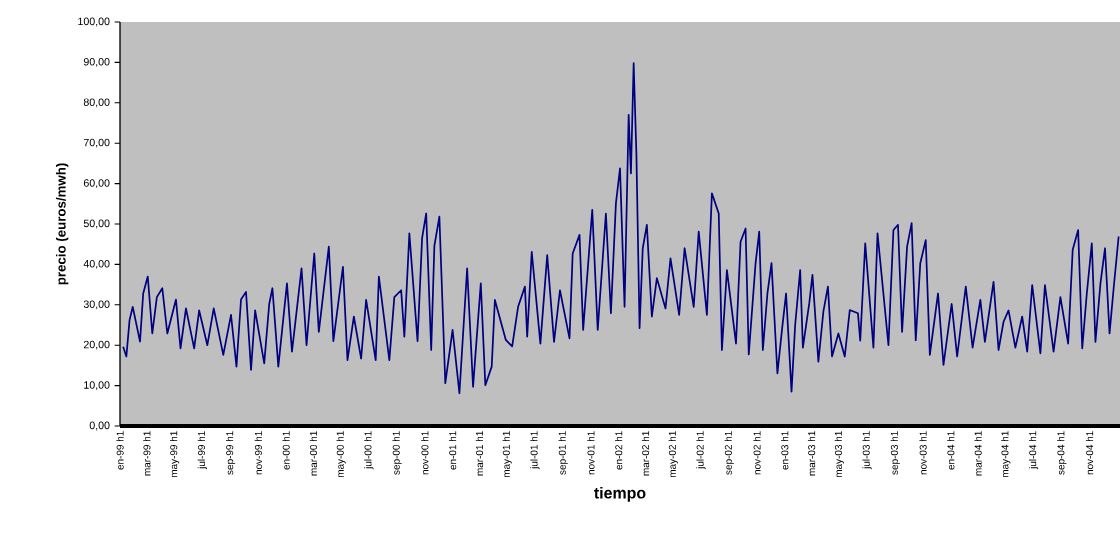 The height and width of the screenshot is (543, 1120). I want to click on x-tick-label: sep-00 h1, so click(397, 453).